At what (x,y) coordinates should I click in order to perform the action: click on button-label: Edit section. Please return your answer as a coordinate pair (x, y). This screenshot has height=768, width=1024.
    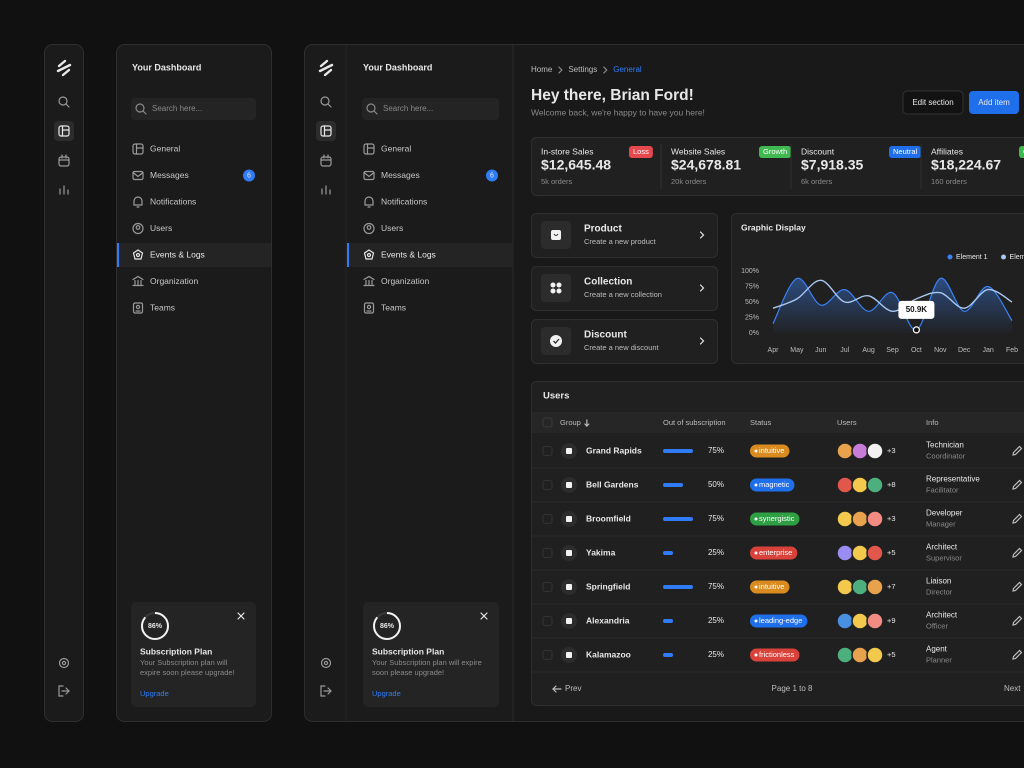
    Looking at the image, I should click on (932, 102).